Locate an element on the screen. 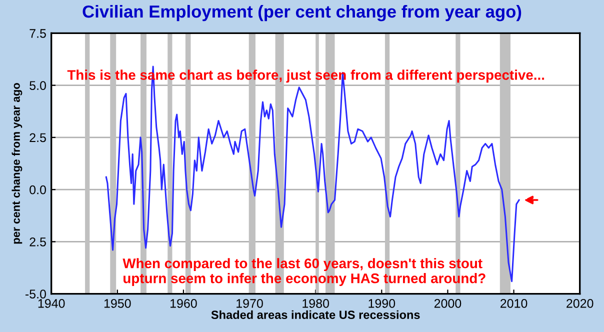 The image size is (604, 332). x-axis-title: Shaded areas indicate US recessions is located at coordinates (315, 315).